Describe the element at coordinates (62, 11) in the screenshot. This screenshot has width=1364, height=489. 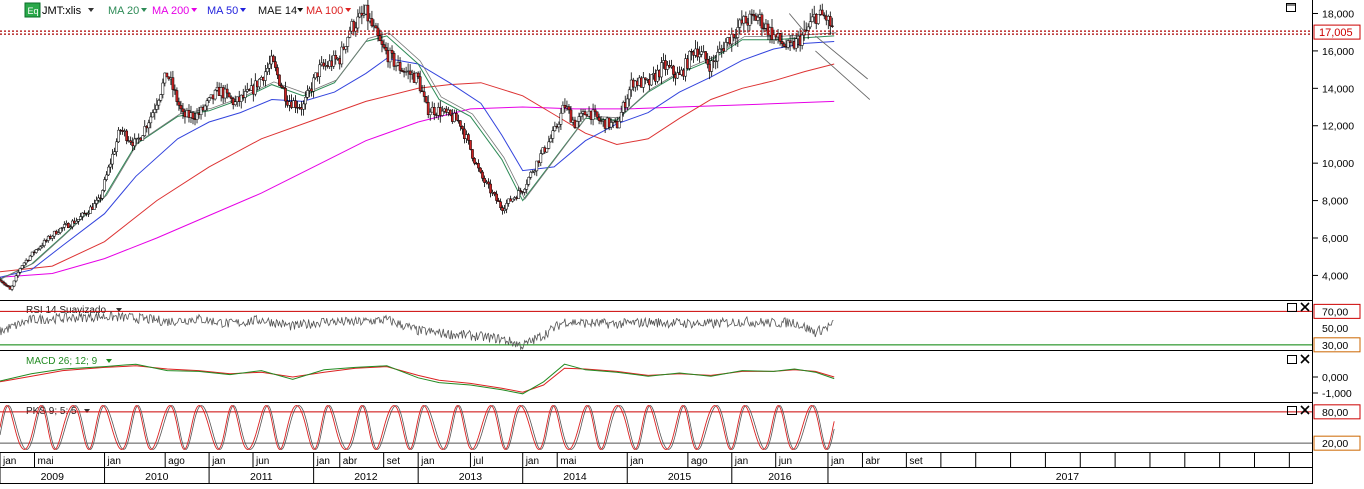
I see `symbol-label: JMT:xlis` at that location.